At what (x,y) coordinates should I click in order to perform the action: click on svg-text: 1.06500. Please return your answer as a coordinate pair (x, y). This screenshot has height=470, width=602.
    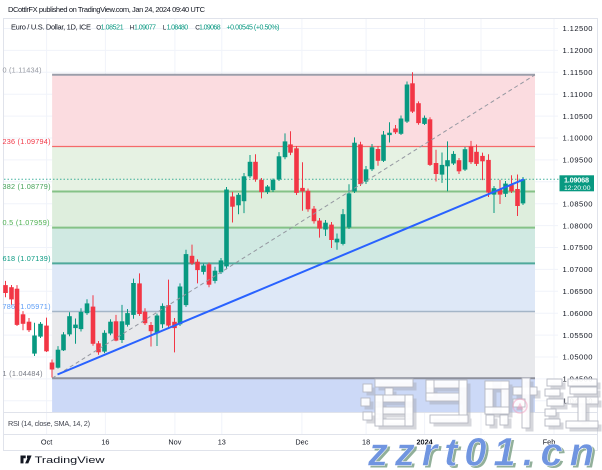
    Looking at the image, I should click on (578, 291).